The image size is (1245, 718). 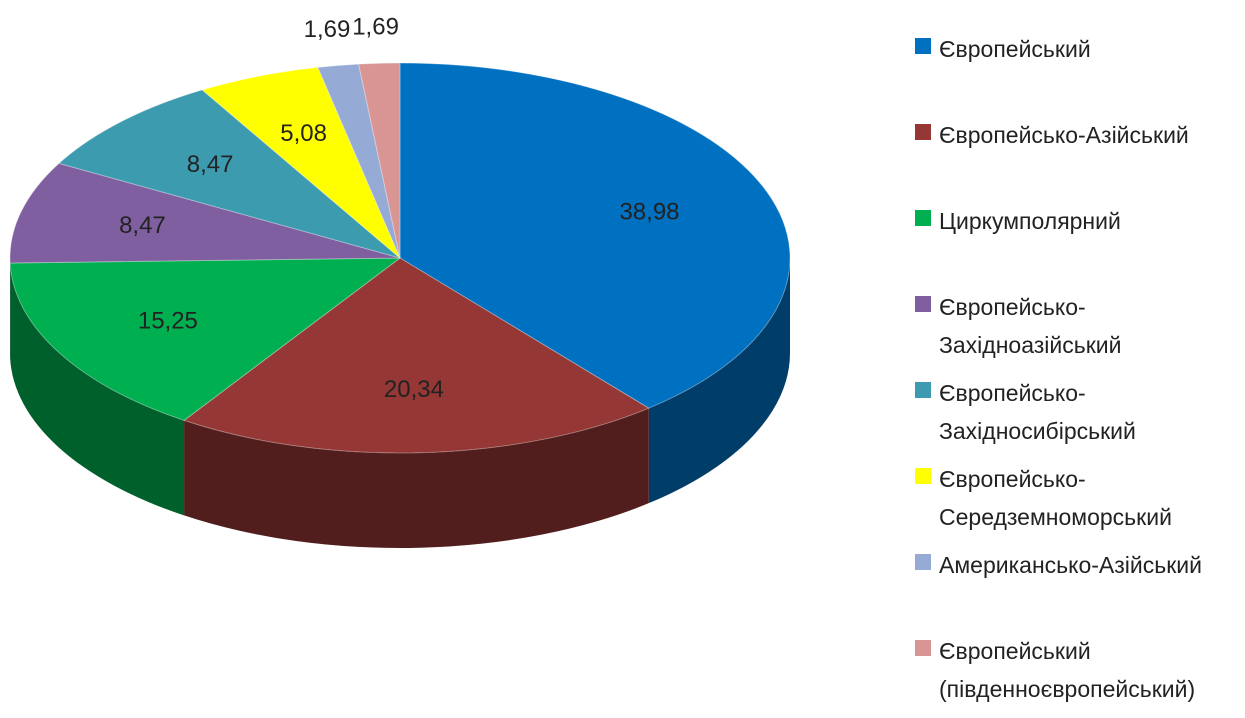 I want to click on data-label: 38,98, so click(x=649, y=211).